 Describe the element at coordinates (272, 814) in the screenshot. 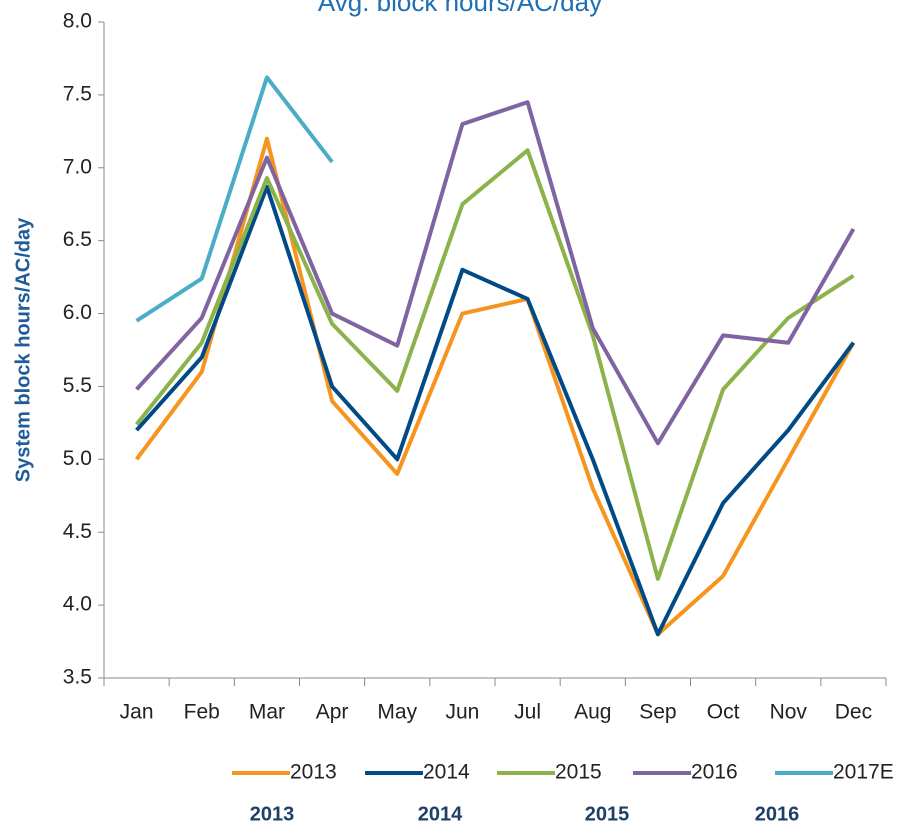

I see `annotation: 2013` at that location.